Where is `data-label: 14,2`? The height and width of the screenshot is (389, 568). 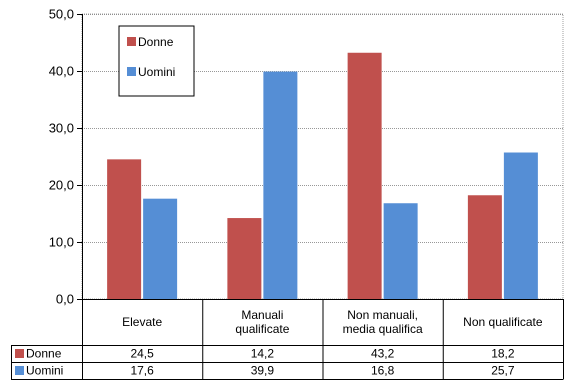 data-label: 14,2 is located at coordinates (263, 354).